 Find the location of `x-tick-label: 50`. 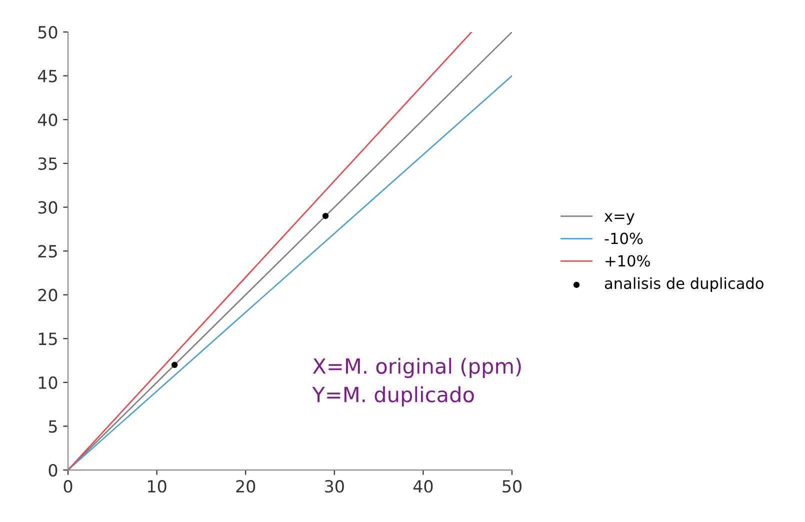

x-tick-label: 50 is located at coordinates (512, 486).